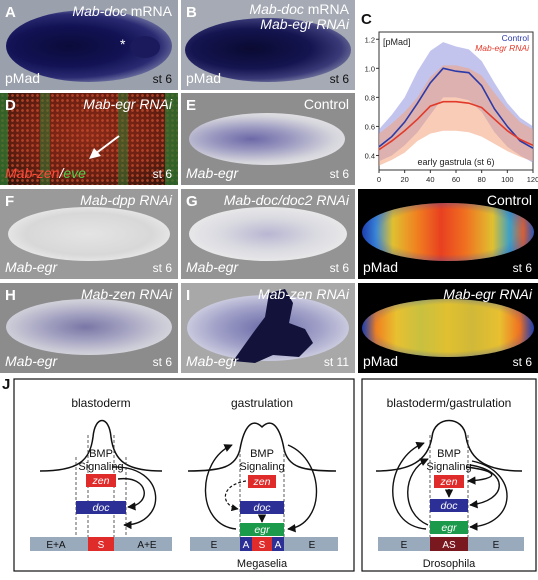 This screenshot has width=538, height=580. Describe the element at coordinates (10, 12) in the screenshot. I see `panel-letter-a: A` at that location.